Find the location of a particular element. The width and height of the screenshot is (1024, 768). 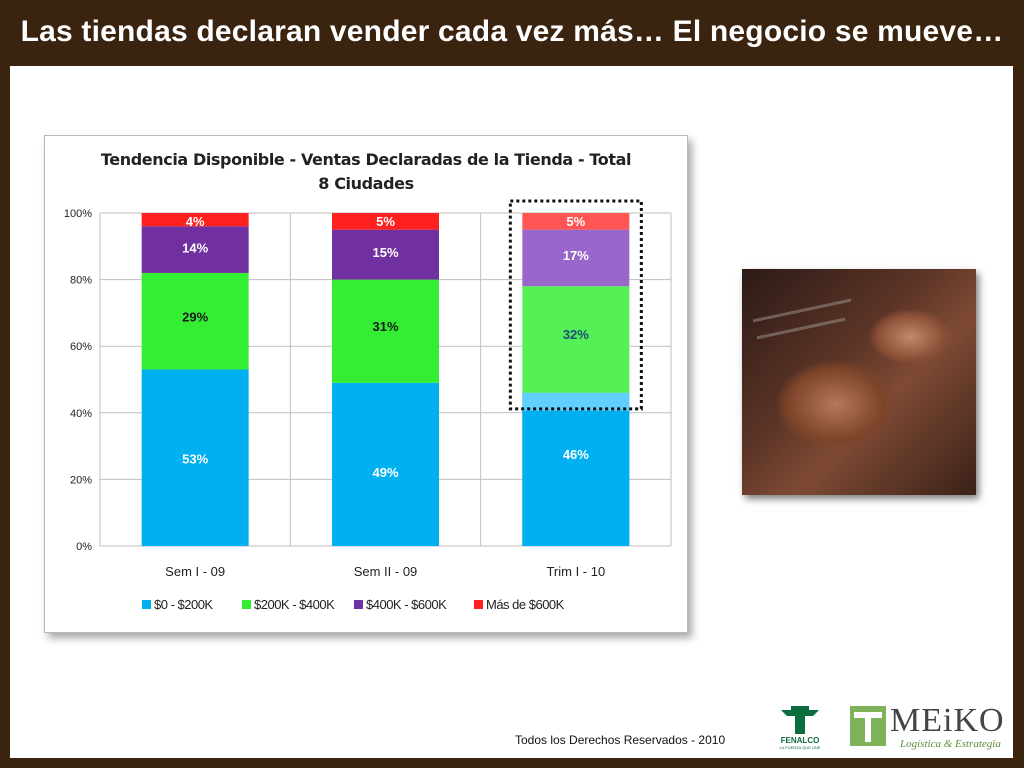

data-label: 14% is located at coordinates (195, 247).